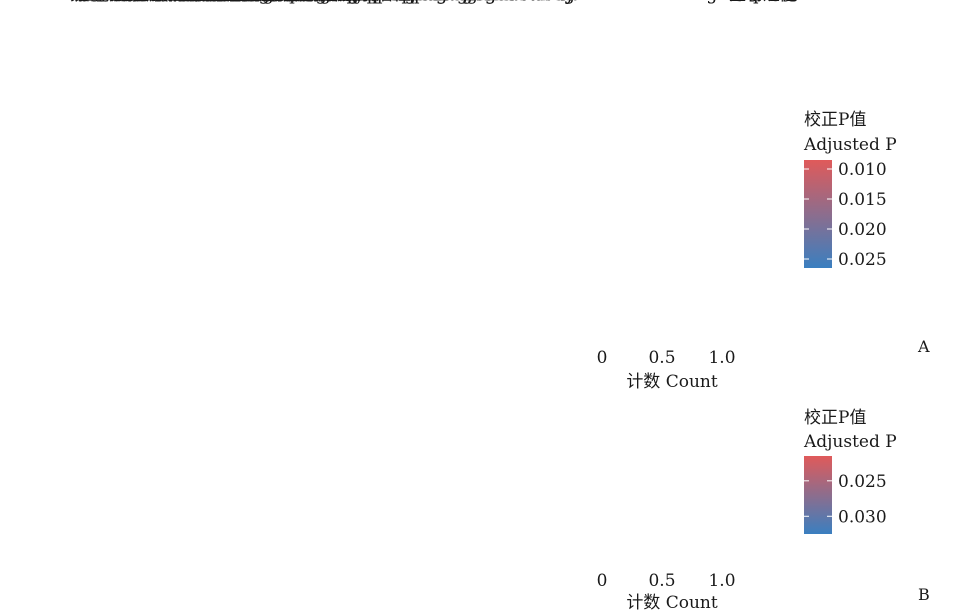 The width and height of the screenshot is (980, 616). I want to click on category-label: 信号受体结合 Signaling receptor binding, so click(395, 2).